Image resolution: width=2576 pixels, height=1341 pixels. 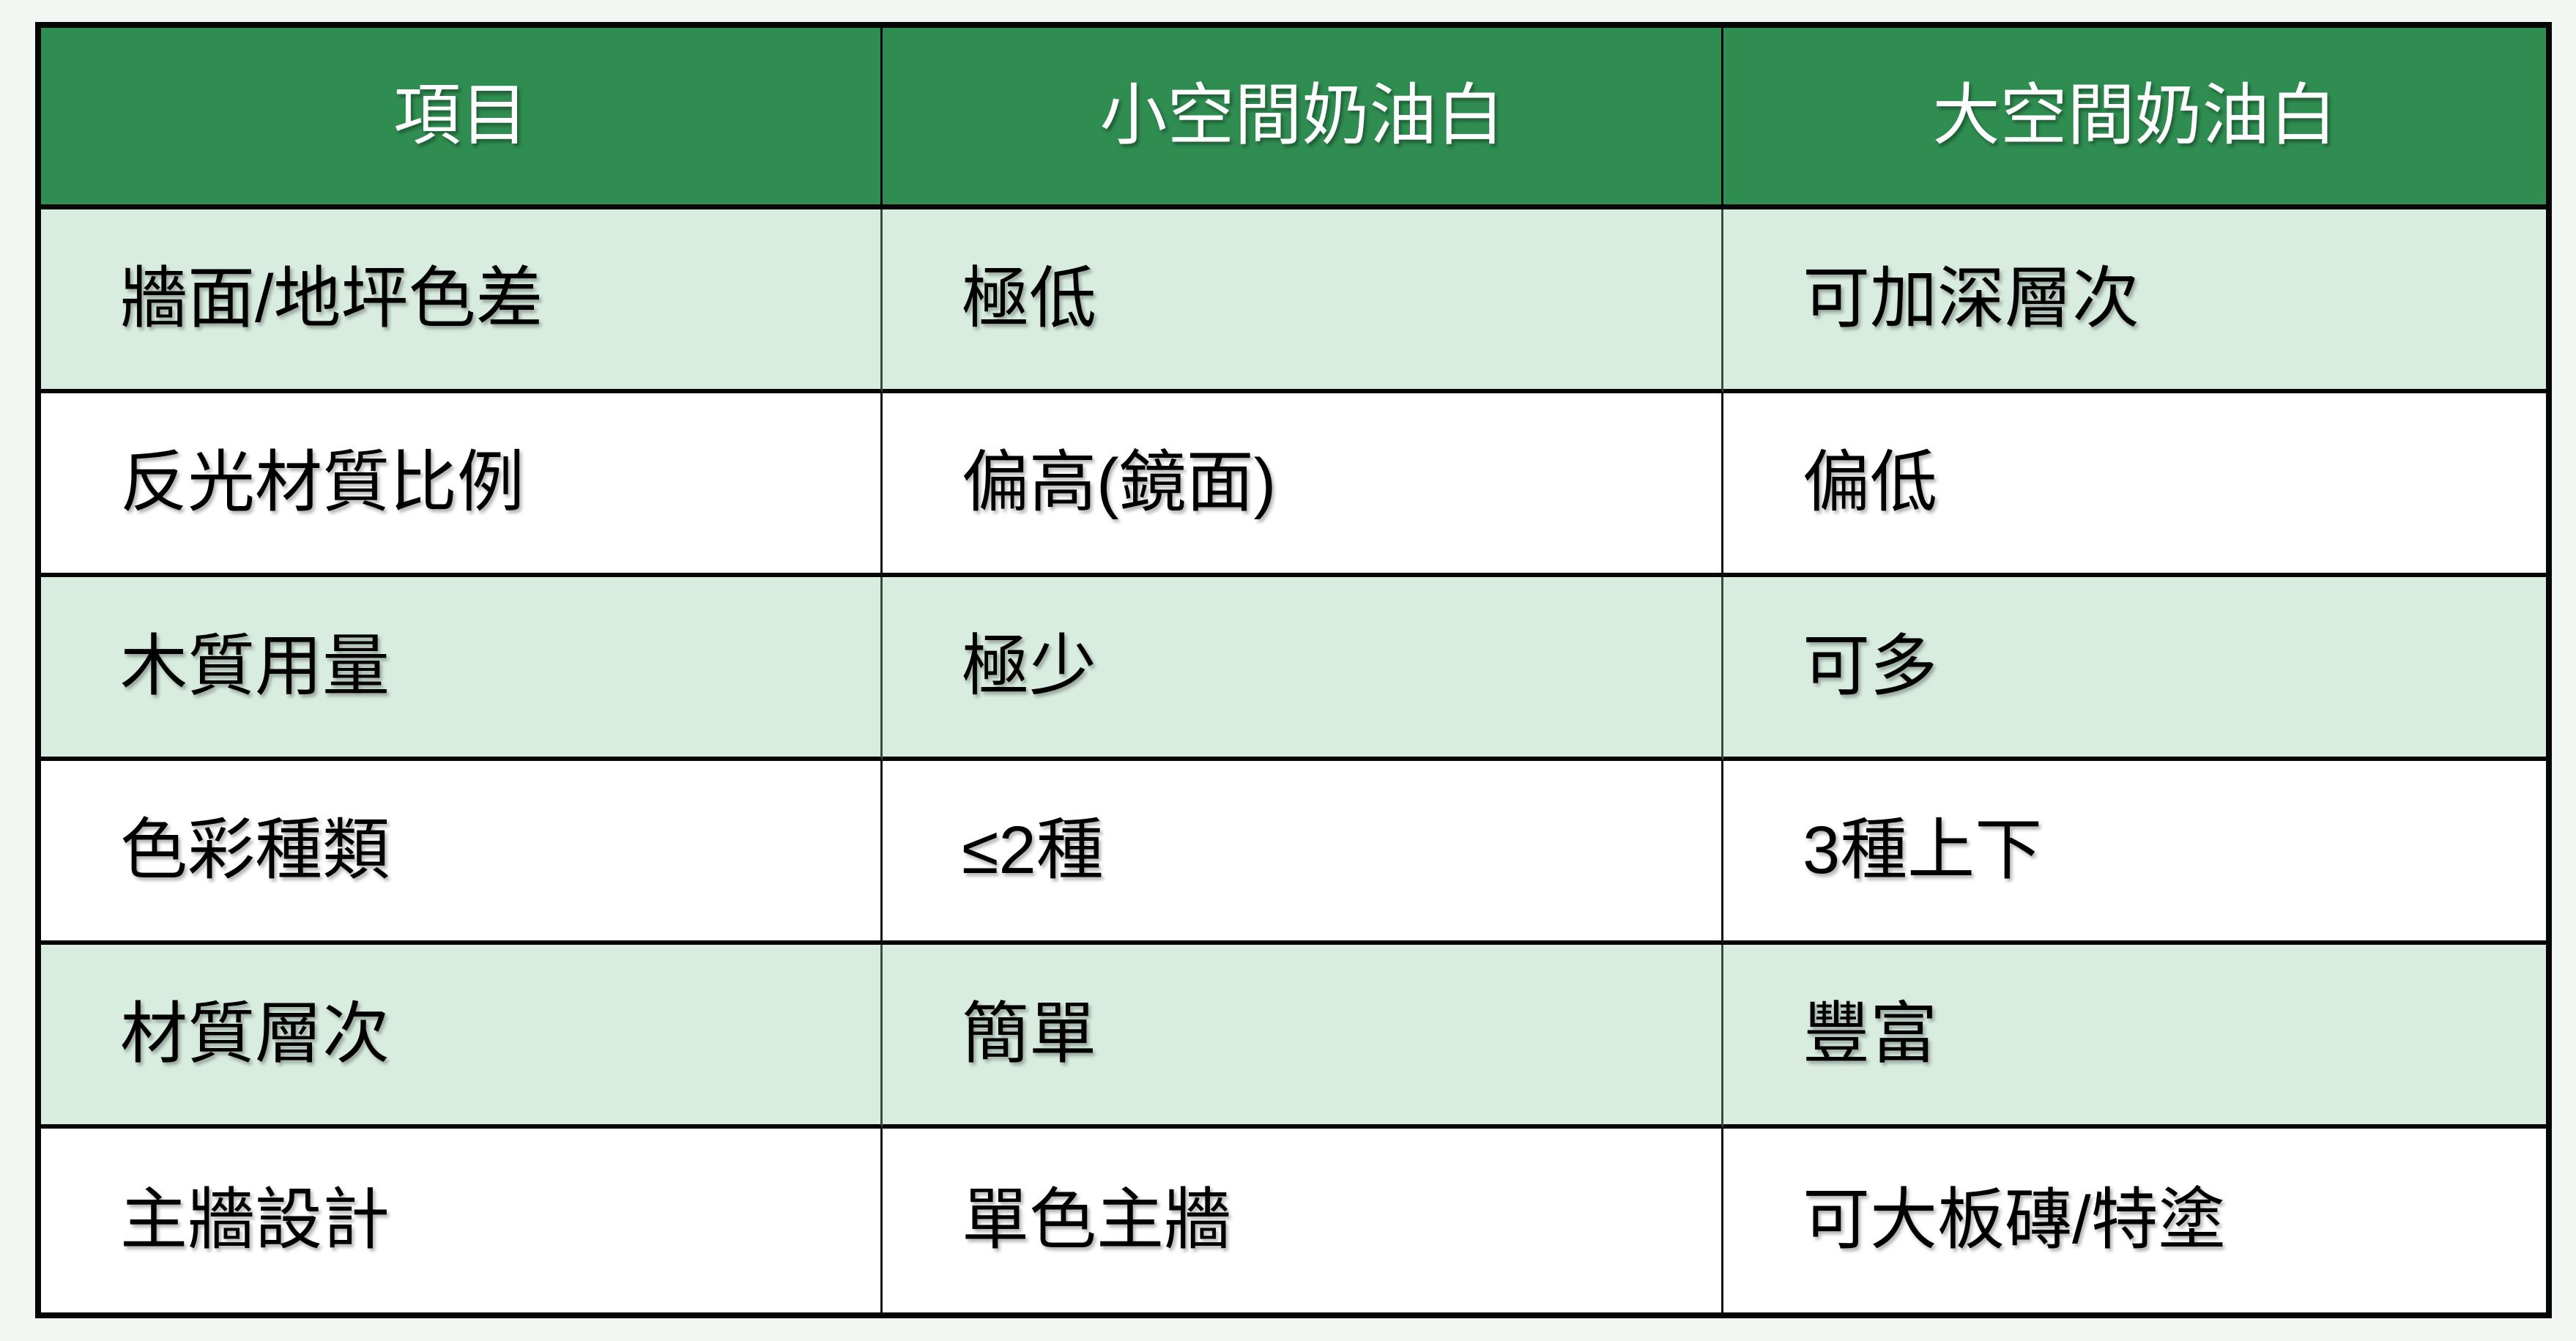 I want to click on cell-small-space: 極低, so click(x=1303, y=301).